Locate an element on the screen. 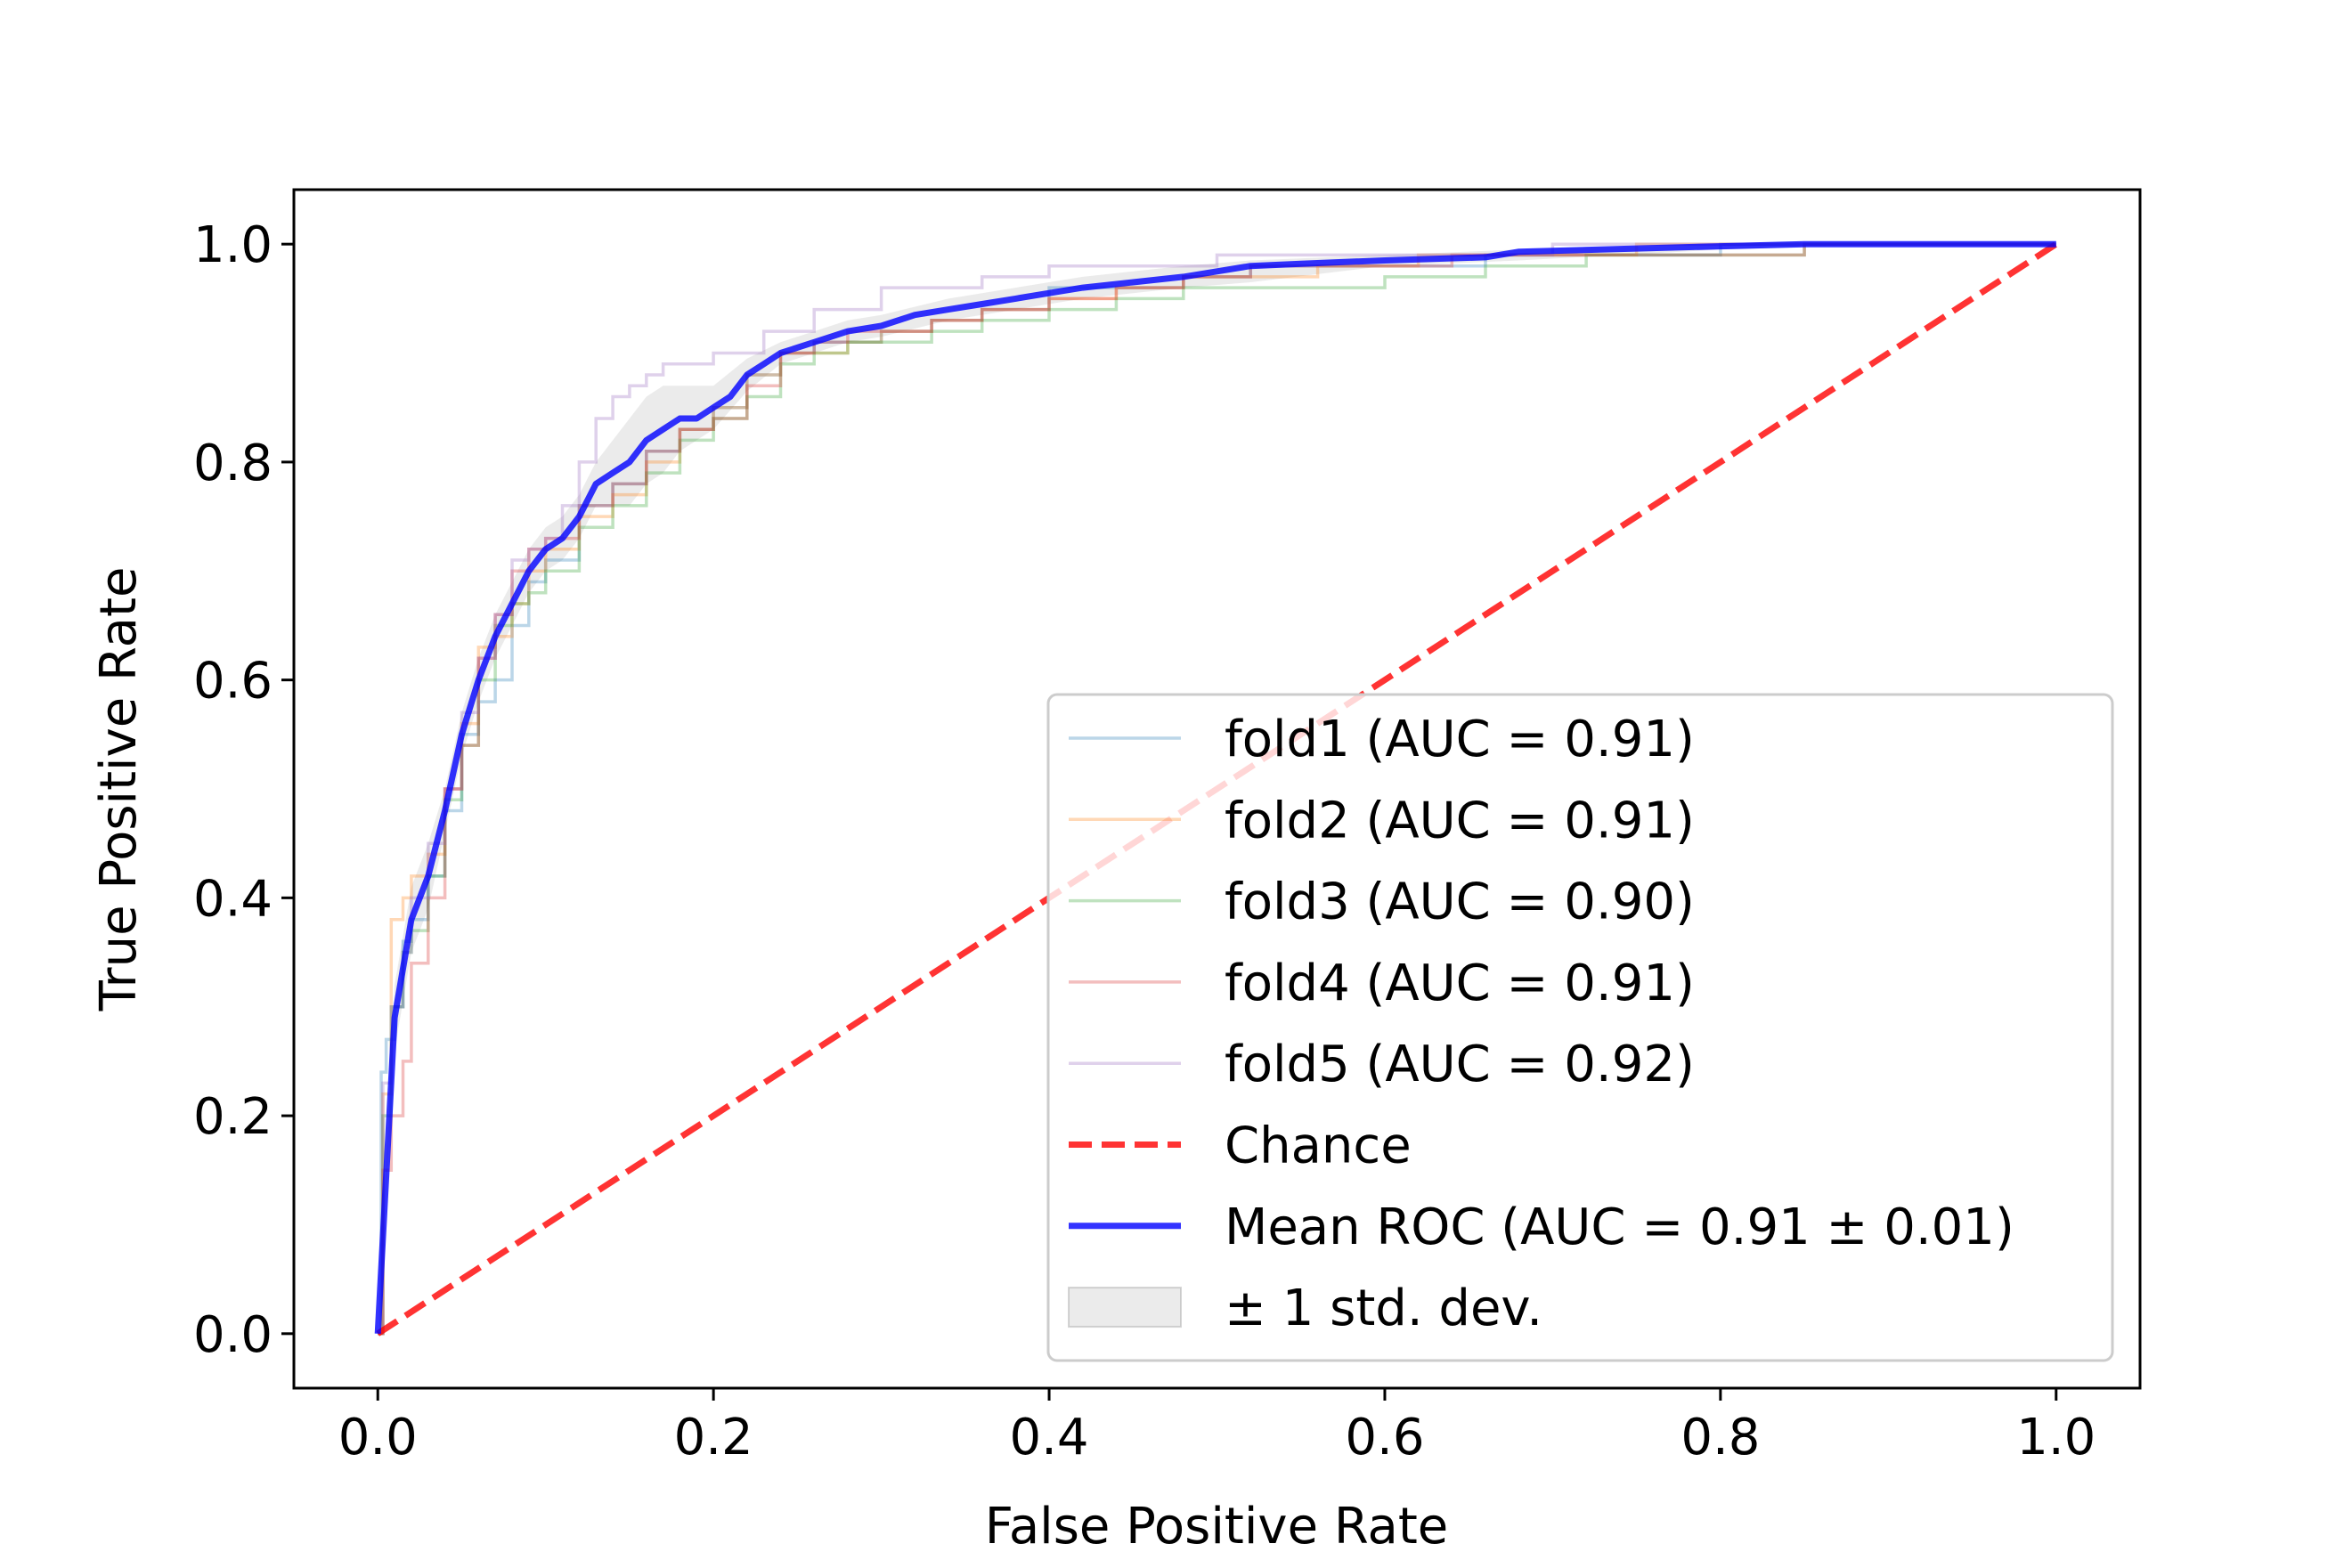 This screenshot has width=2352, height=1568. x-tick-label: 1.0 is located at coordinates (2056, 1437).